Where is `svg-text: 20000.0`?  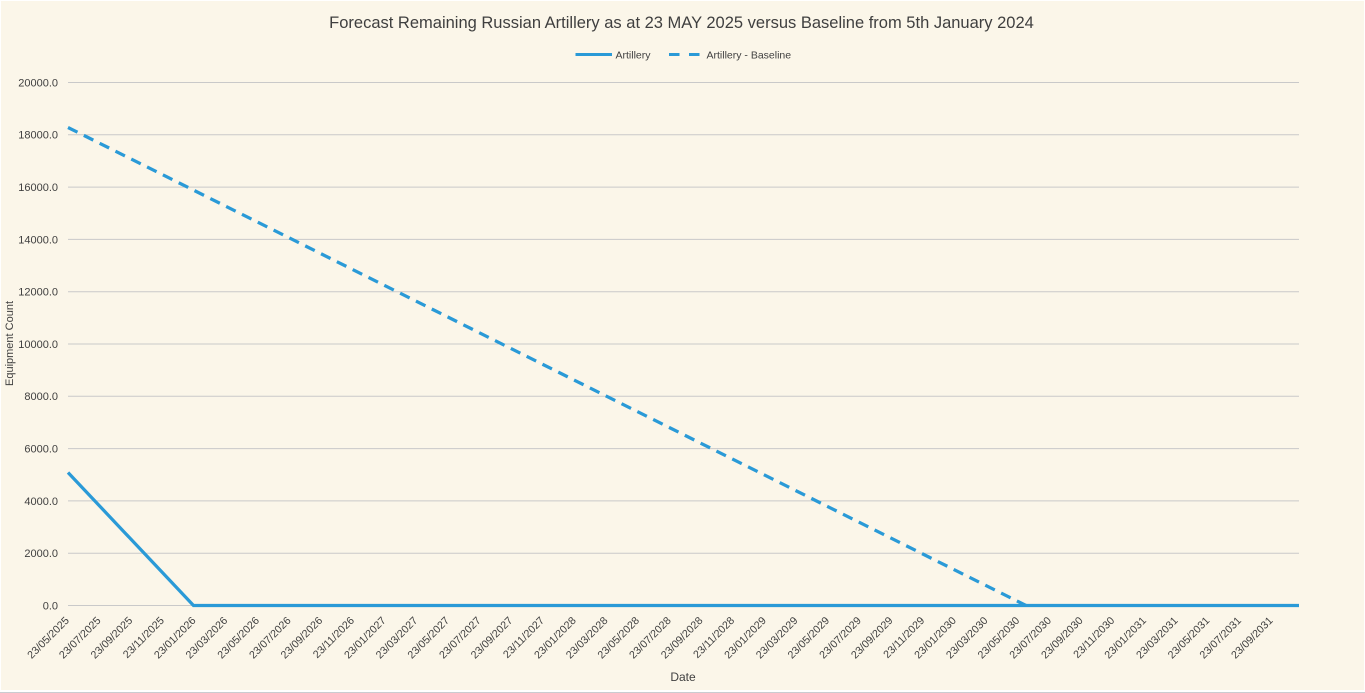
svg-text: 20000.0 is located at coordinates (38, 83).